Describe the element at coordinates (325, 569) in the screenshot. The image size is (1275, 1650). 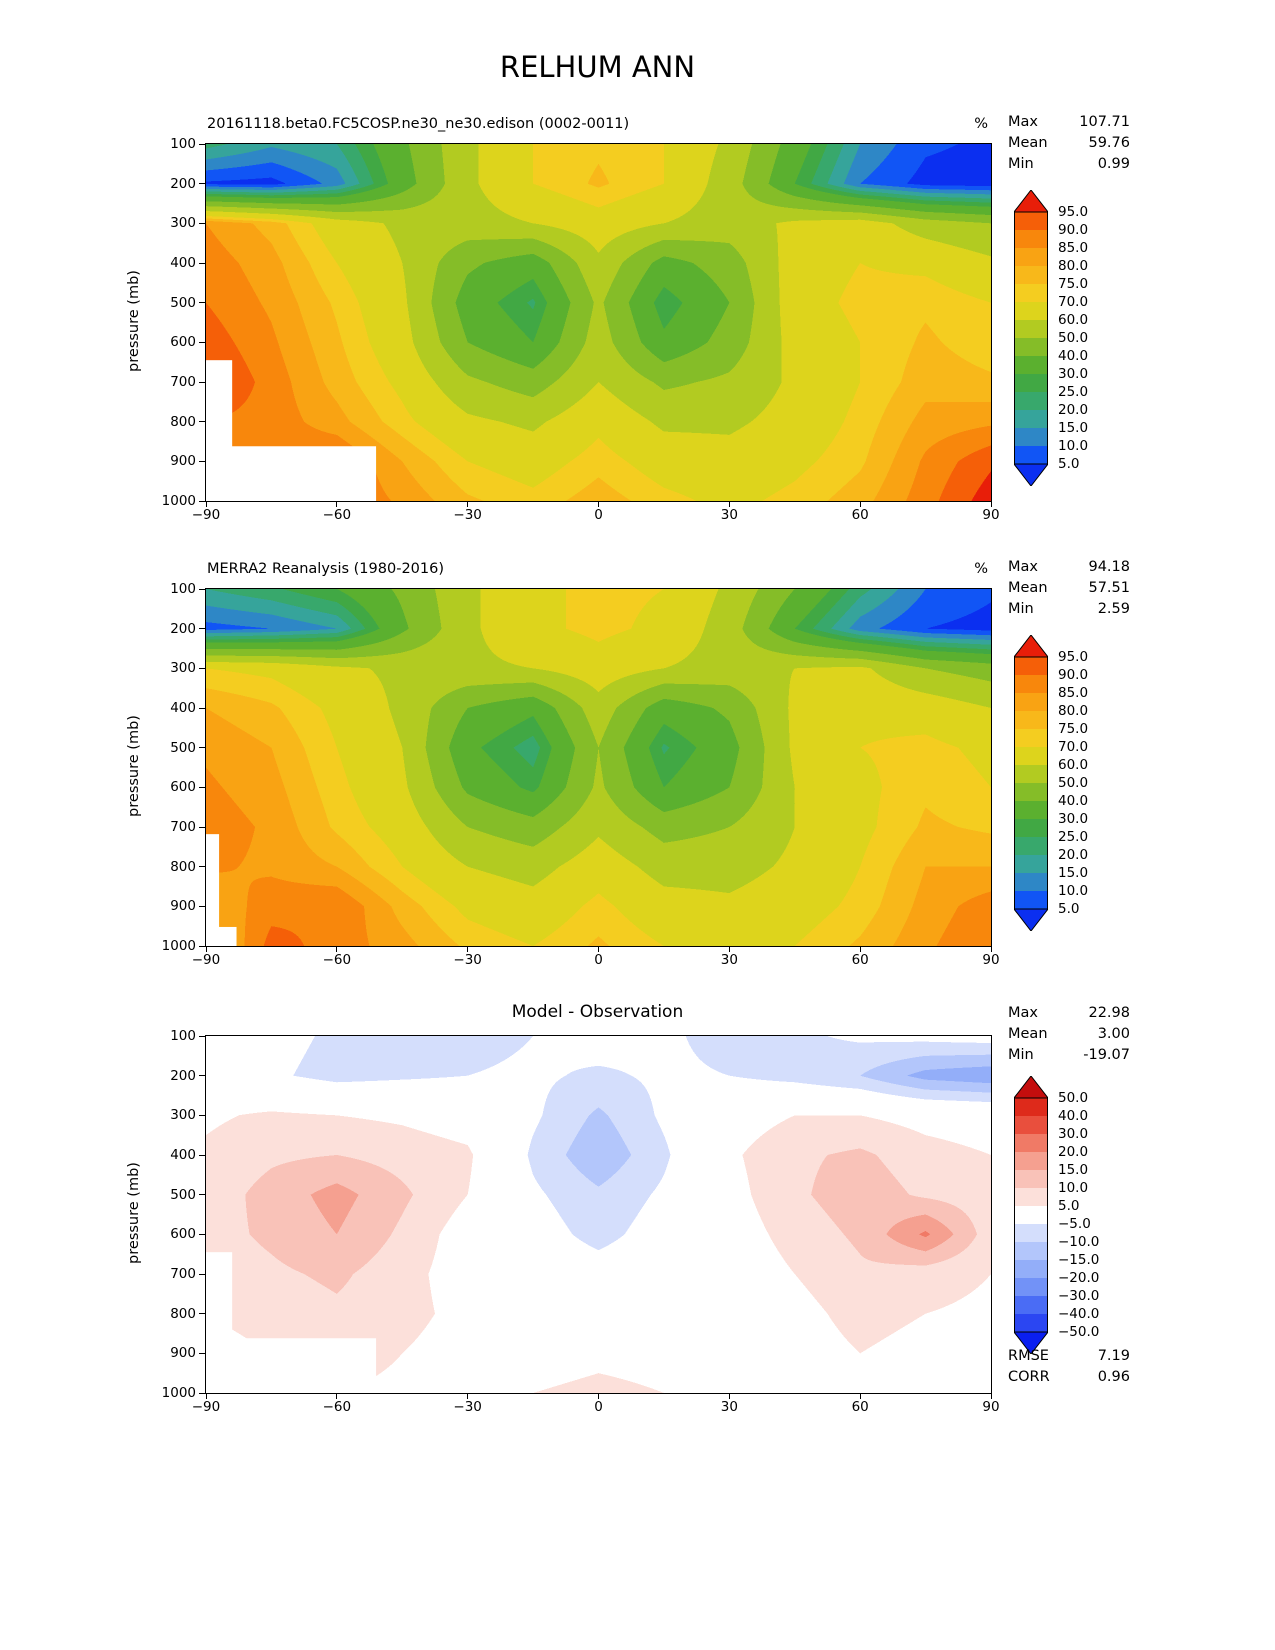
I see `panel-title-obs: MERRA2 Reanalysis (1980-2016)` at that location.